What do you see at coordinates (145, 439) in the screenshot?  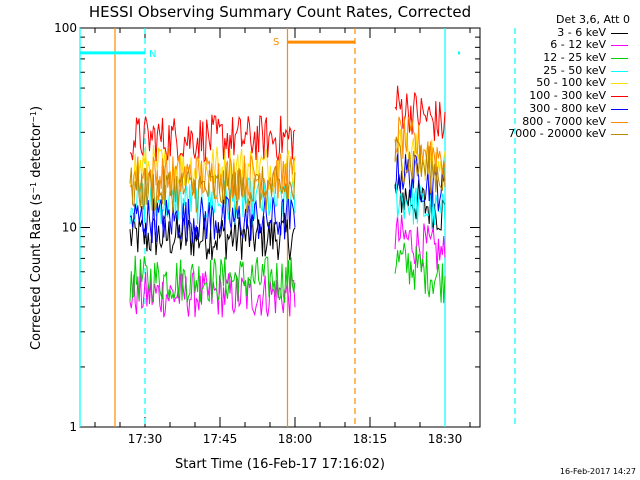 I see `x-tick-label: 17:30` at bounding box center [145, 439].